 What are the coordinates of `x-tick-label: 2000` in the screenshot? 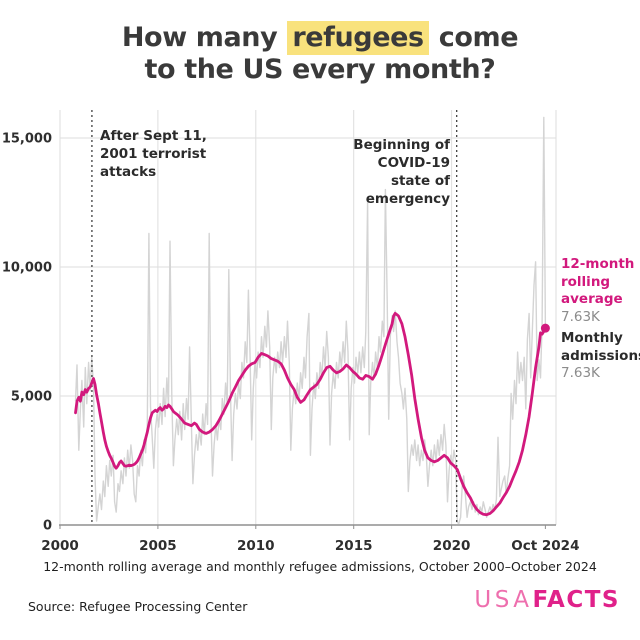 It's located at (60, 546).